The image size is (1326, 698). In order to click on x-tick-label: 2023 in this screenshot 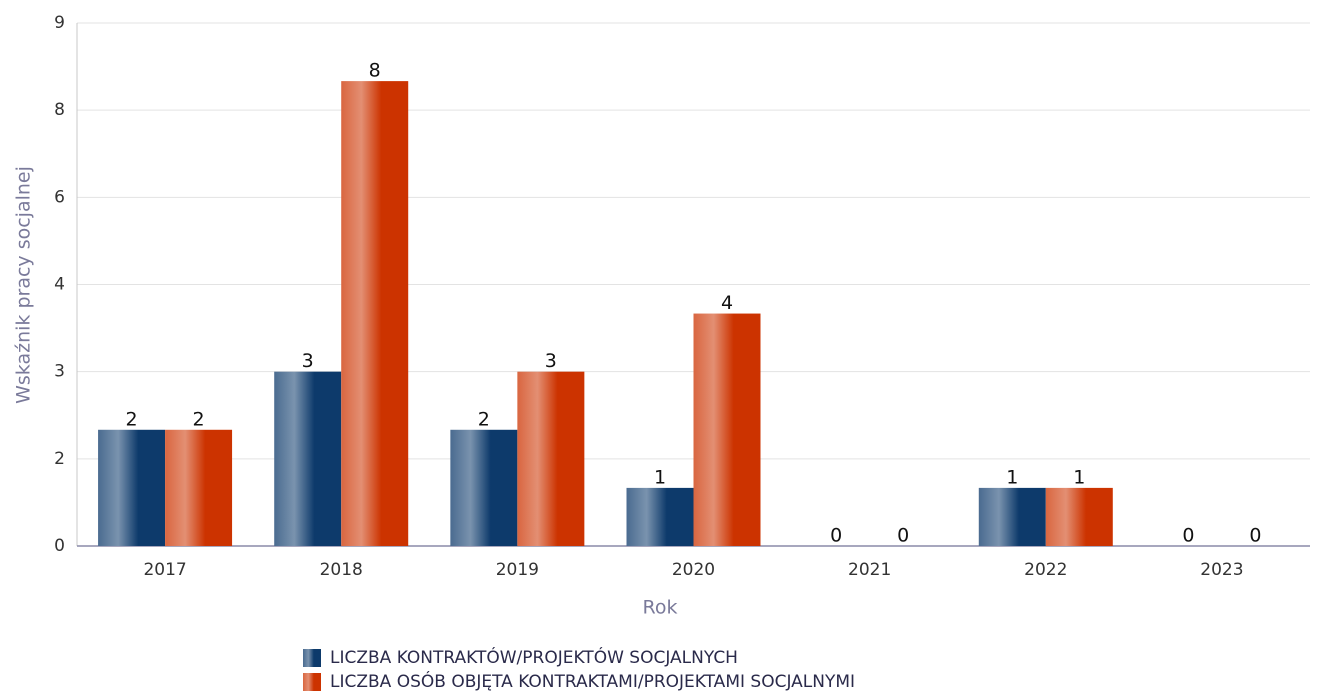, I will do `click(1221, 570)`.